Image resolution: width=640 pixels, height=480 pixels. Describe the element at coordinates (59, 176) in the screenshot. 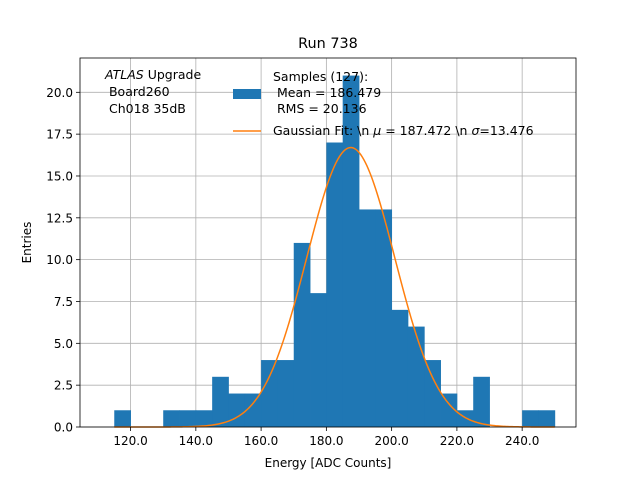

I see `y-tick-label: 15.0` at that location.